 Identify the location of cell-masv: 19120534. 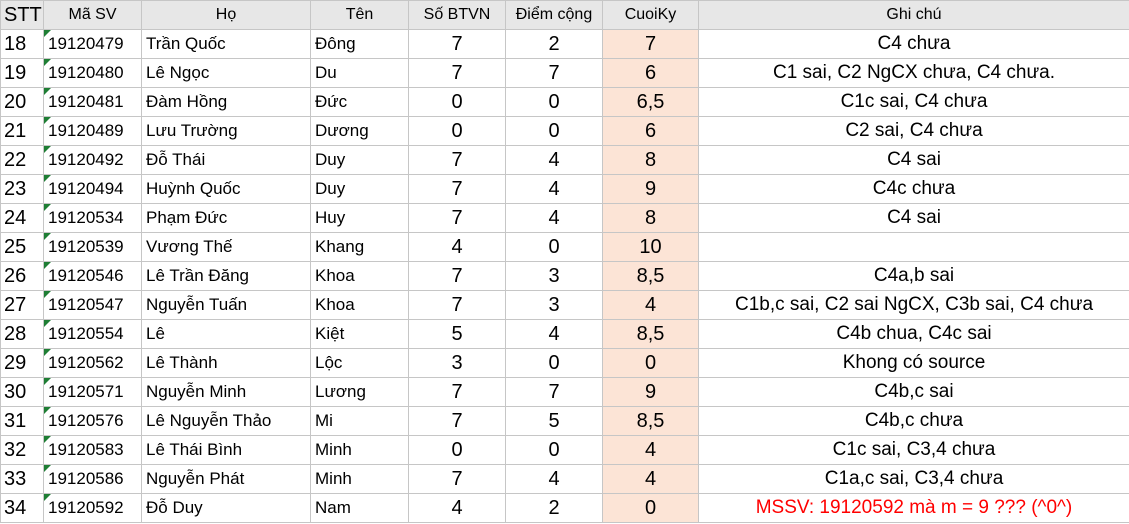
(92, 218).